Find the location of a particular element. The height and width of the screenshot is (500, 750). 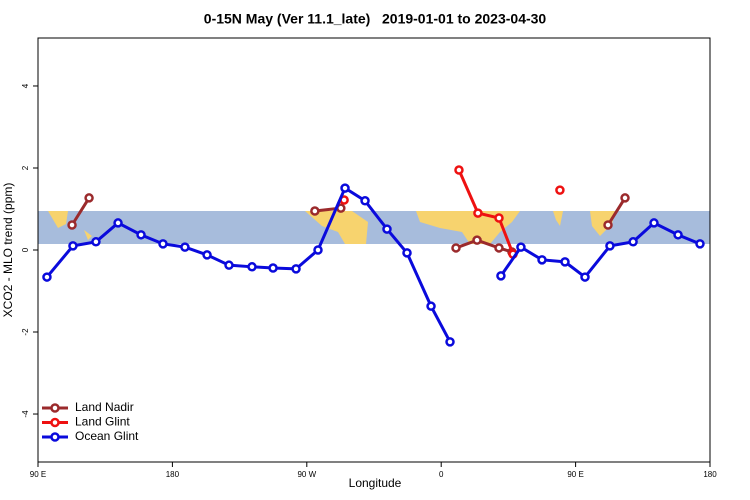

x-tick-label: 0 is located at coordinates (441, 474).